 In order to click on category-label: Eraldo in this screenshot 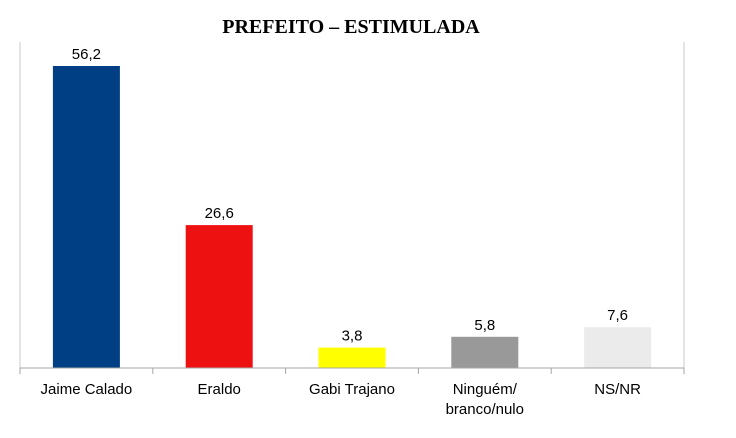, I will do `click(219, 389)`.